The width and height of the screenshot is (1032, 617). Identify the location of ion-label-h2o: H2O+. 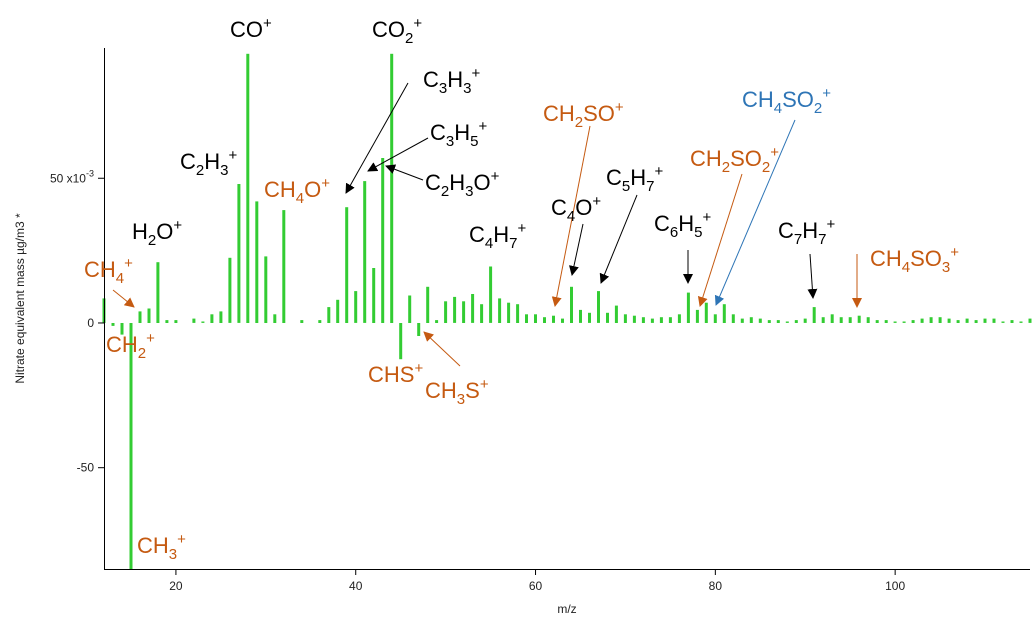
(157, 233).